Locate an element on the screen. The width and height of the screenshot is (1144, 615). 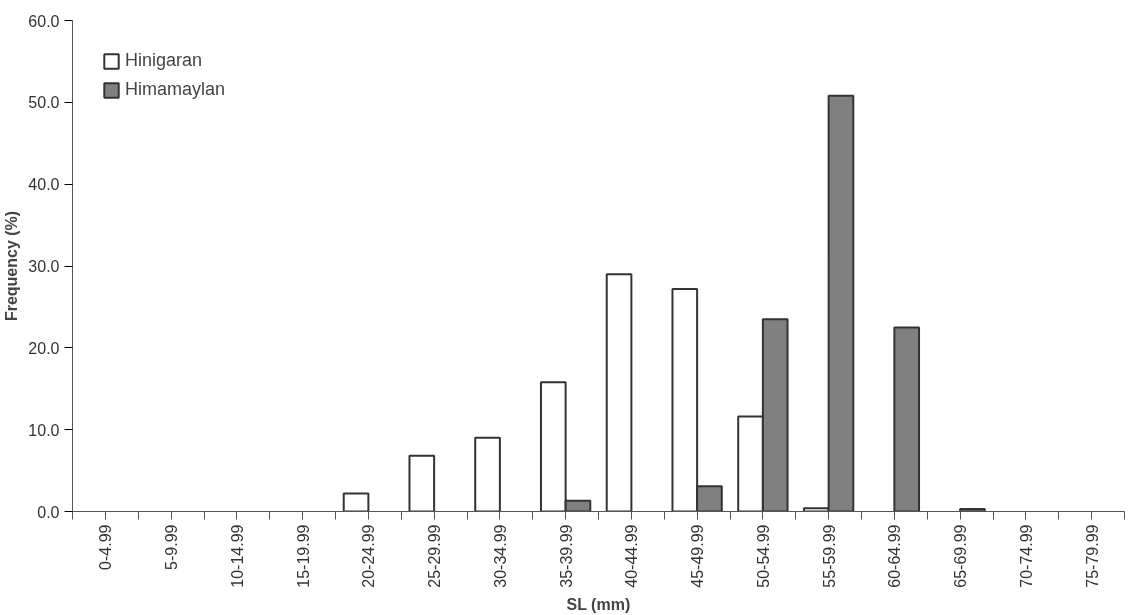
x-tick-label: 45-49.99 is located at coordinates (698, 556).